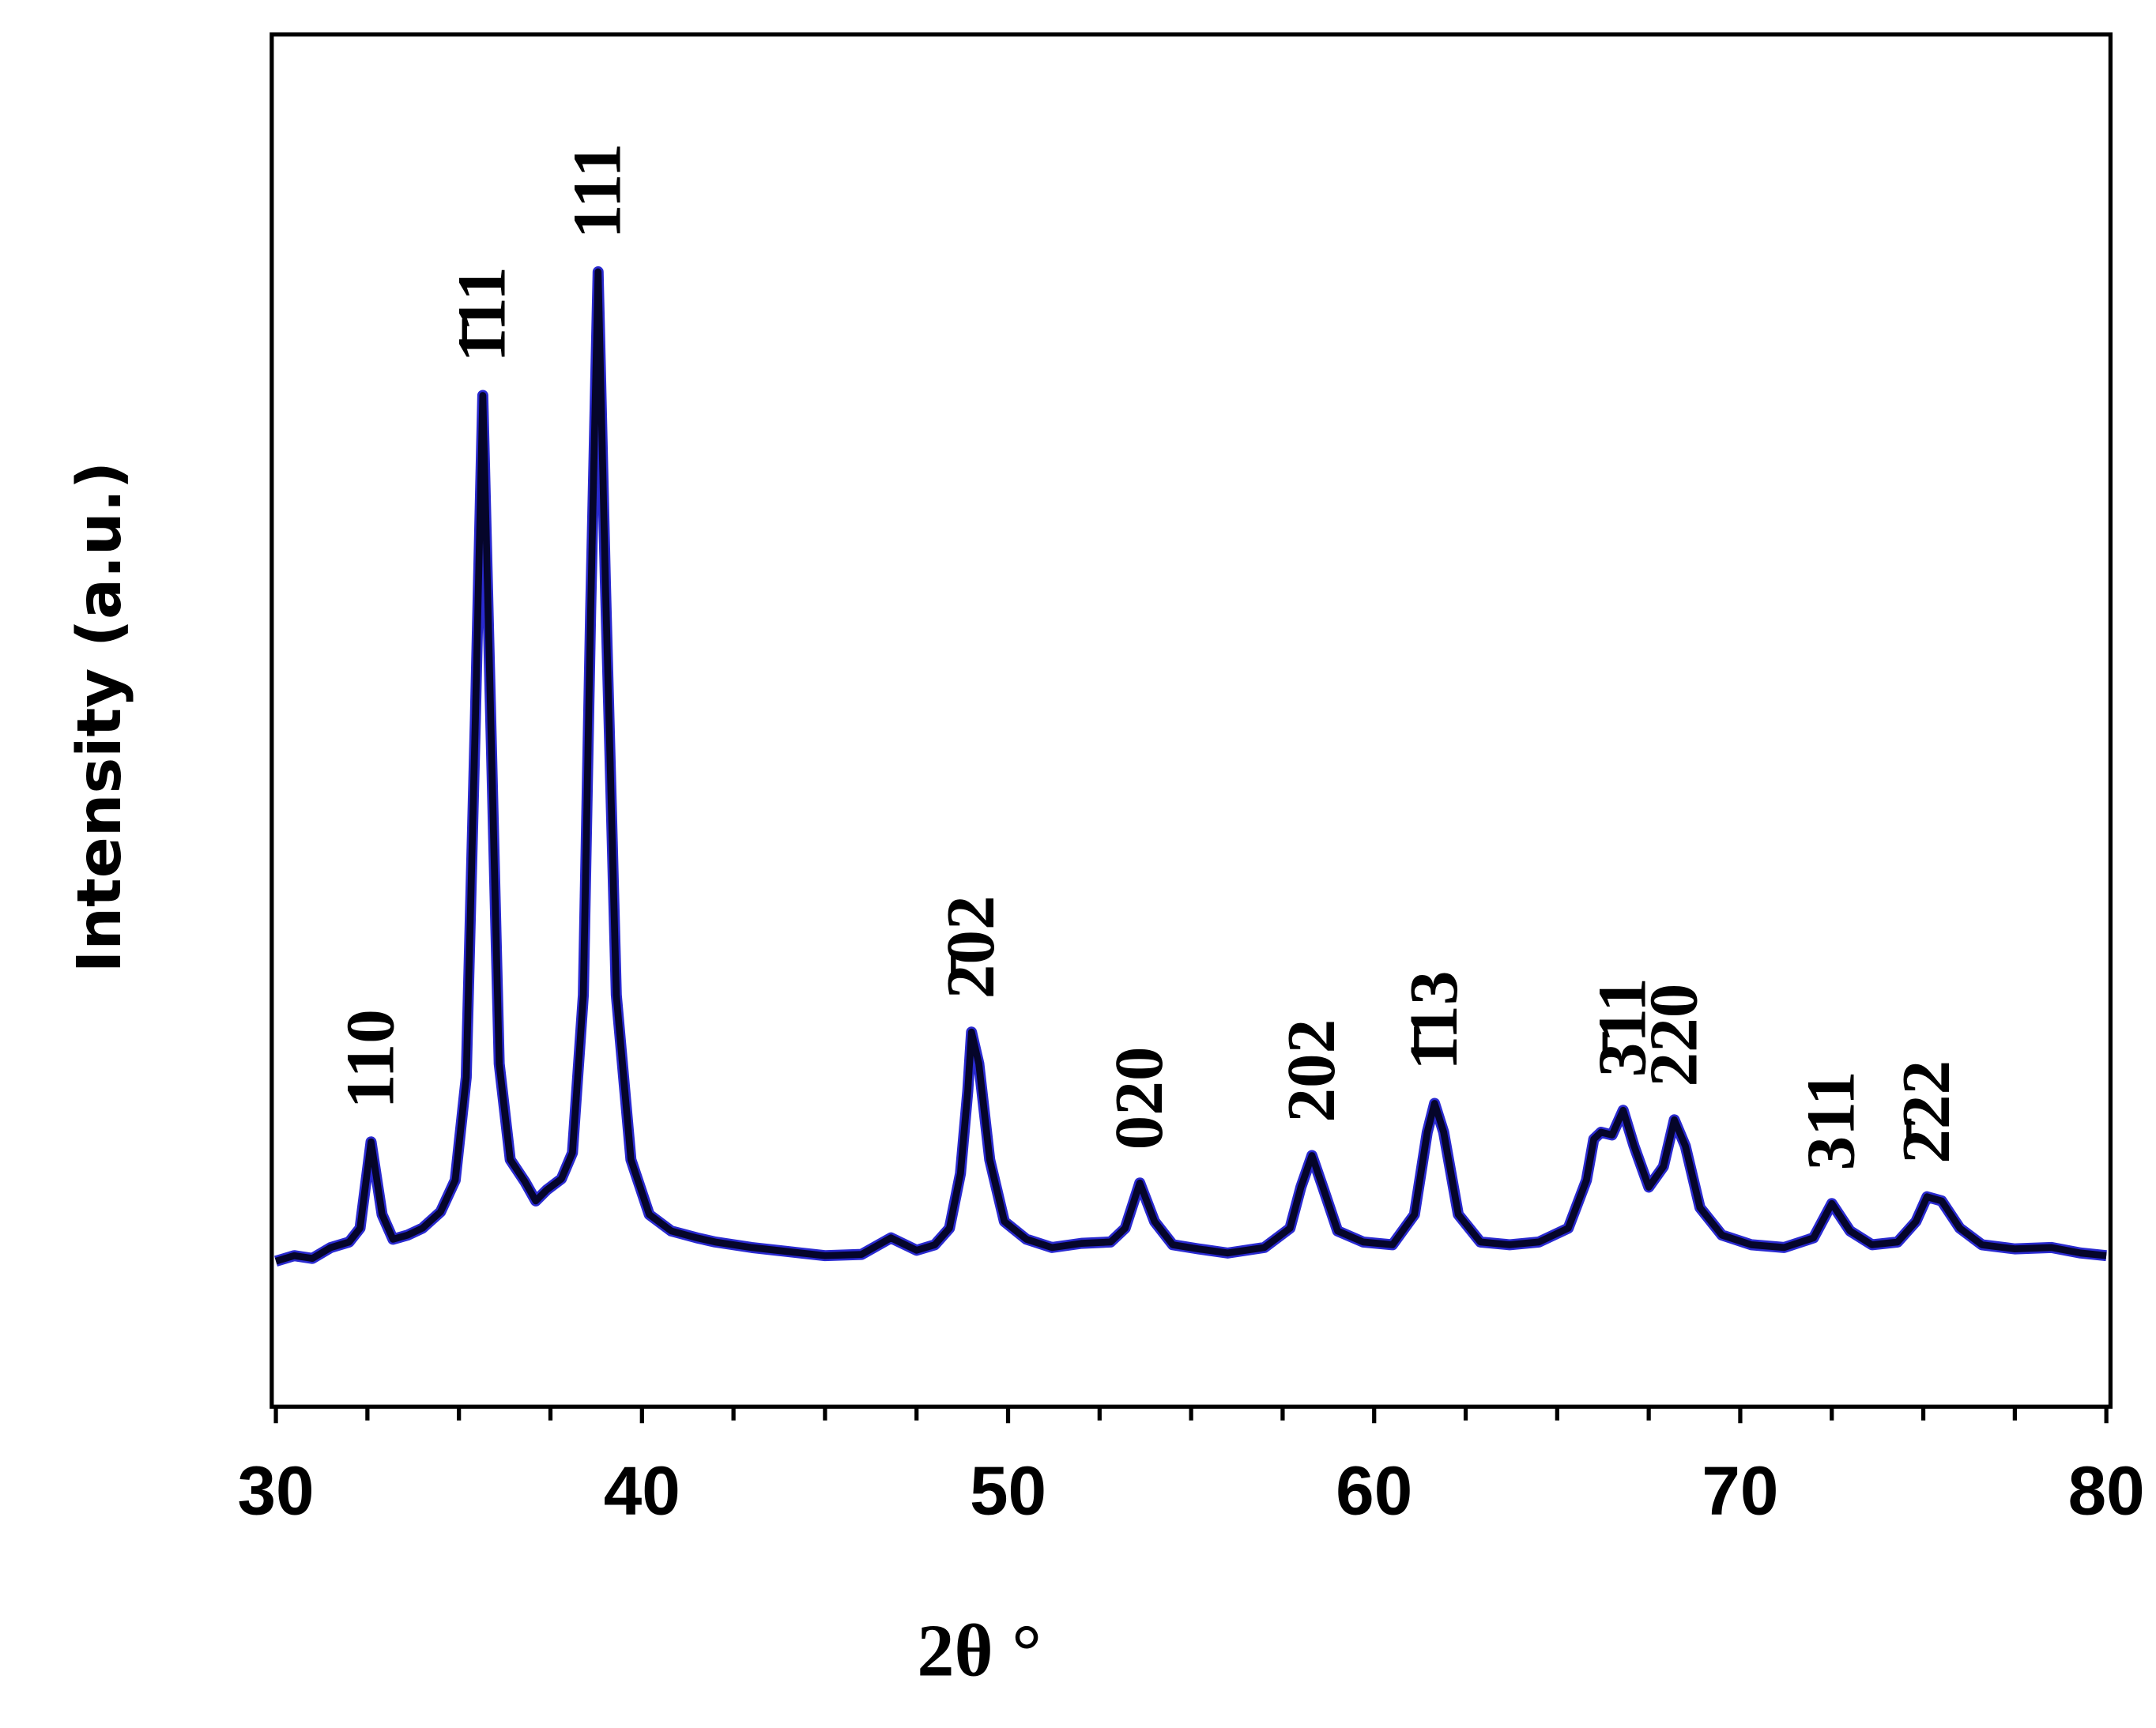  Describe the element at coordinates (2106, 1490) in the screenshot. I see `x-tick-label: 80` at that location.